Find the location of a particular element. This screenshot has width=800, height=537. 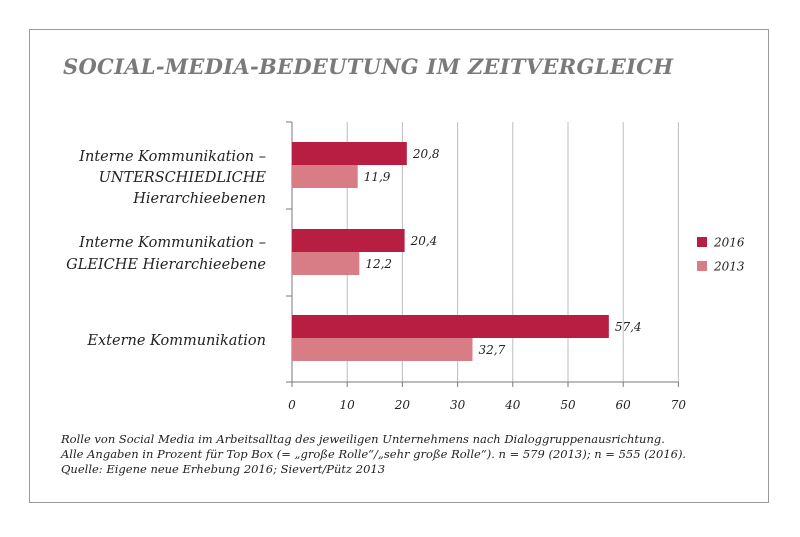

category-label: Hierarchieebenen is located at coordinates (199, 199).